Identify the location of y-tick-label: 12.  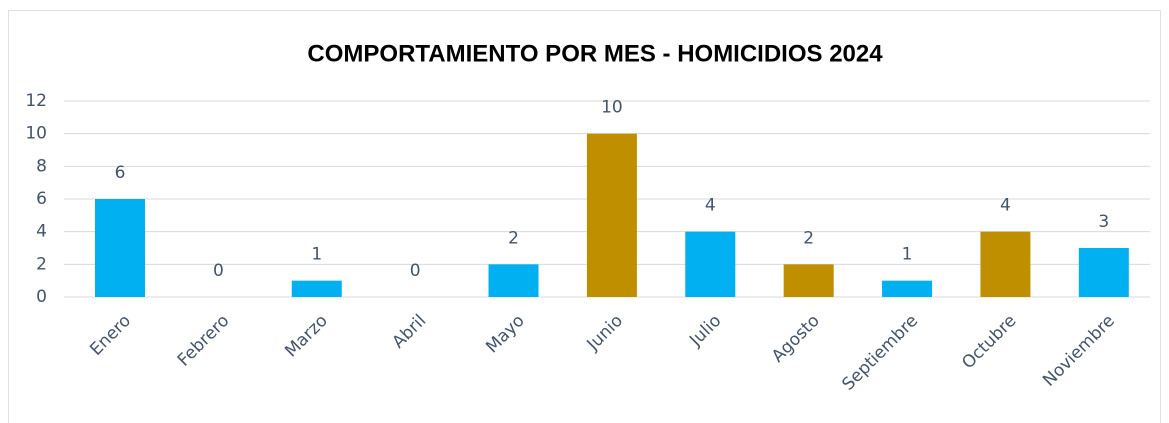
(36, 101).